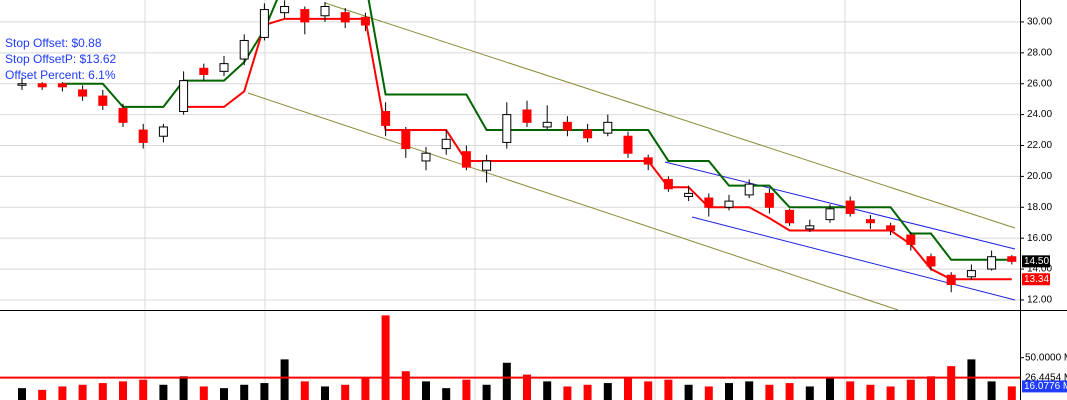 This screenshot has width=1067, height=400. What do you see at coordinates (1046, 377) in the screenshot?
I see `volume-average-label: 26.4454 M` at bounding box center [1046, 377].